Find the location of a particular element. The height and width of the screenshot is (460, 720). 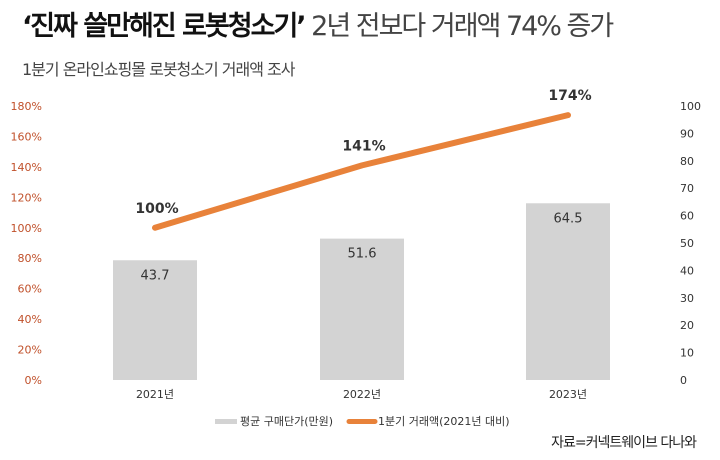

right-axis-tick: 50 is located at coordinates (687, 243).